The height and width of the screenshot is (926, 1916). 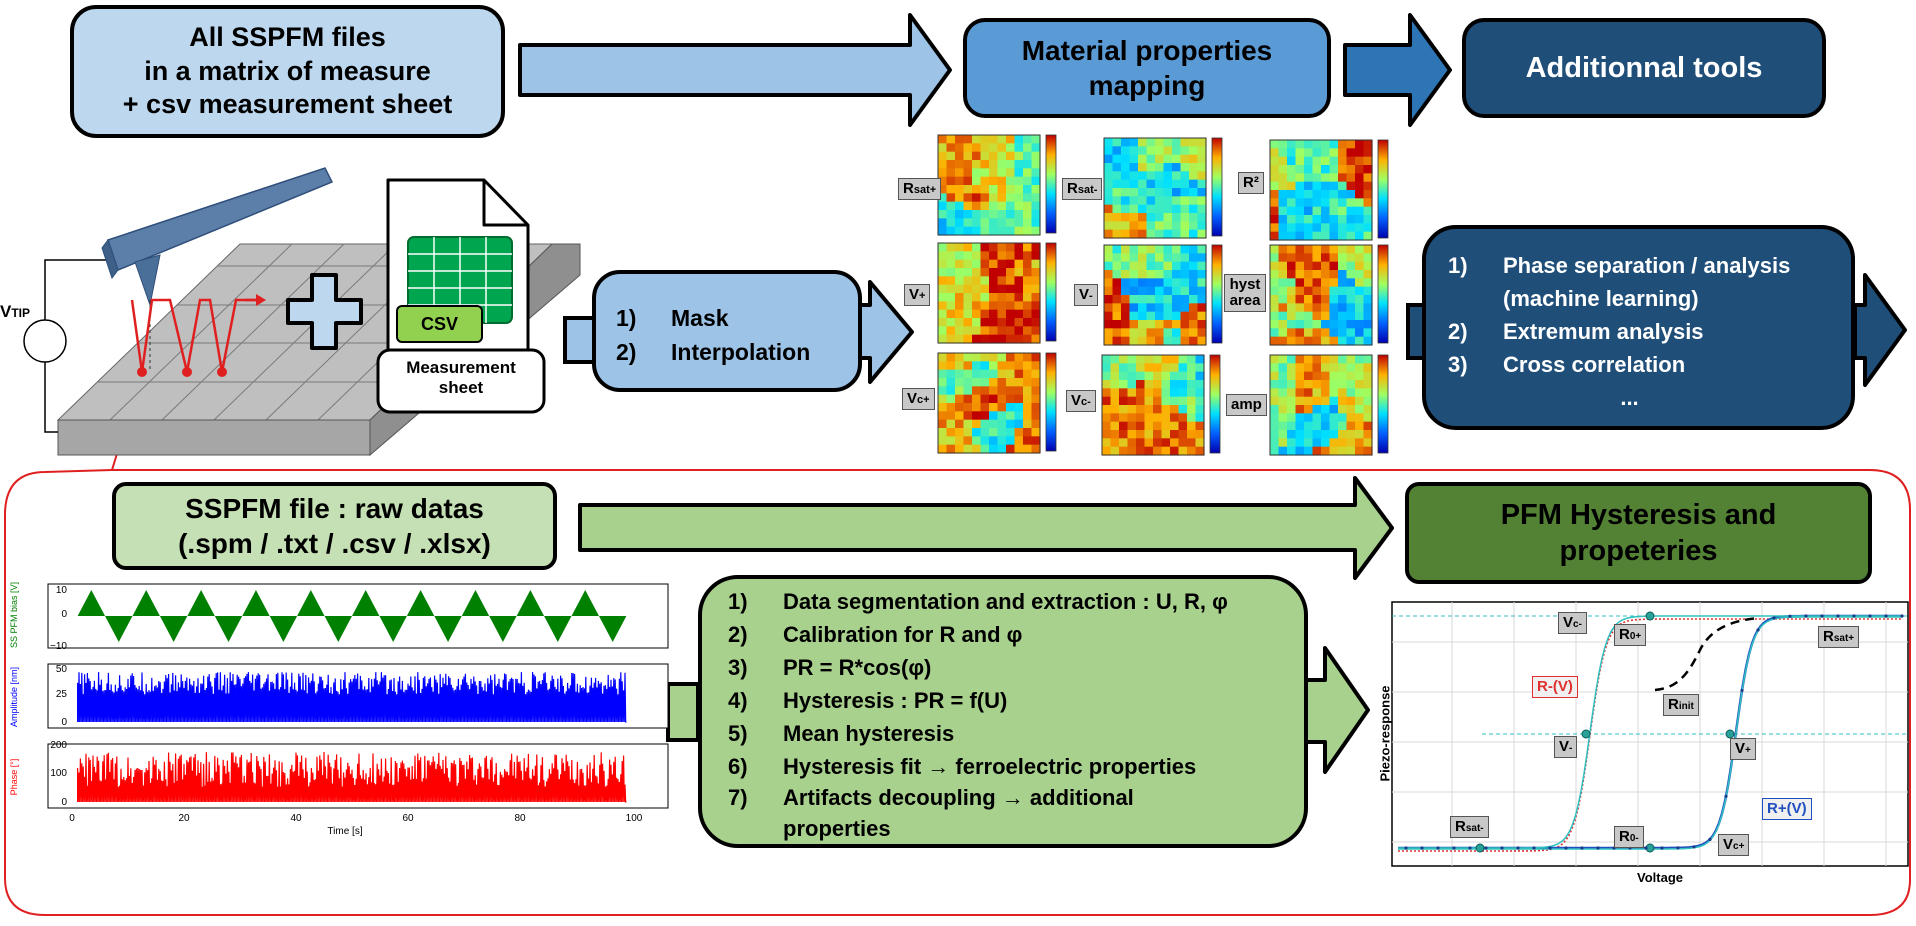 I want to click on map-label-rsat-plus: Rsat+, so click(x=920, y=189).